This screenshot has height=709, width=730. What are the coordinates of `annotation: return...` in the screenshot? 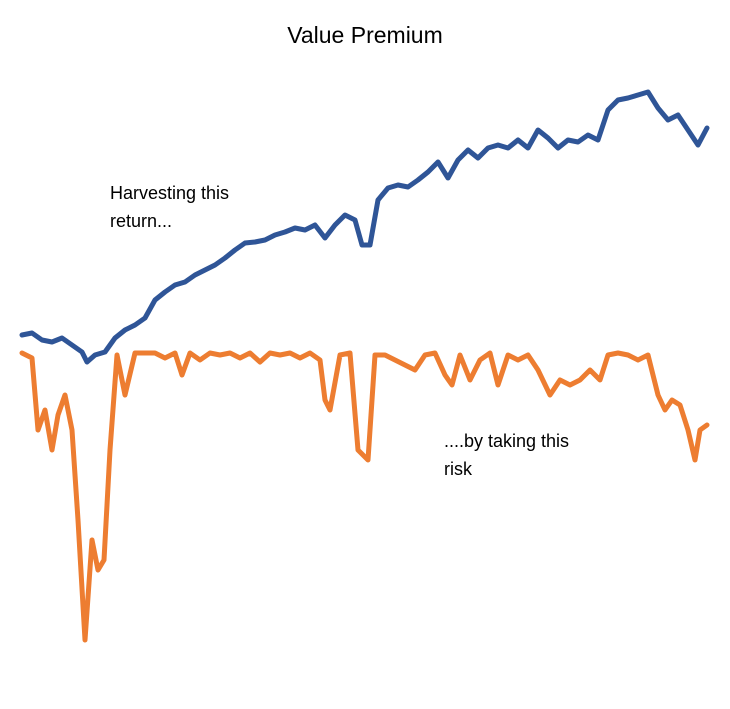 It's located at (141, 221).